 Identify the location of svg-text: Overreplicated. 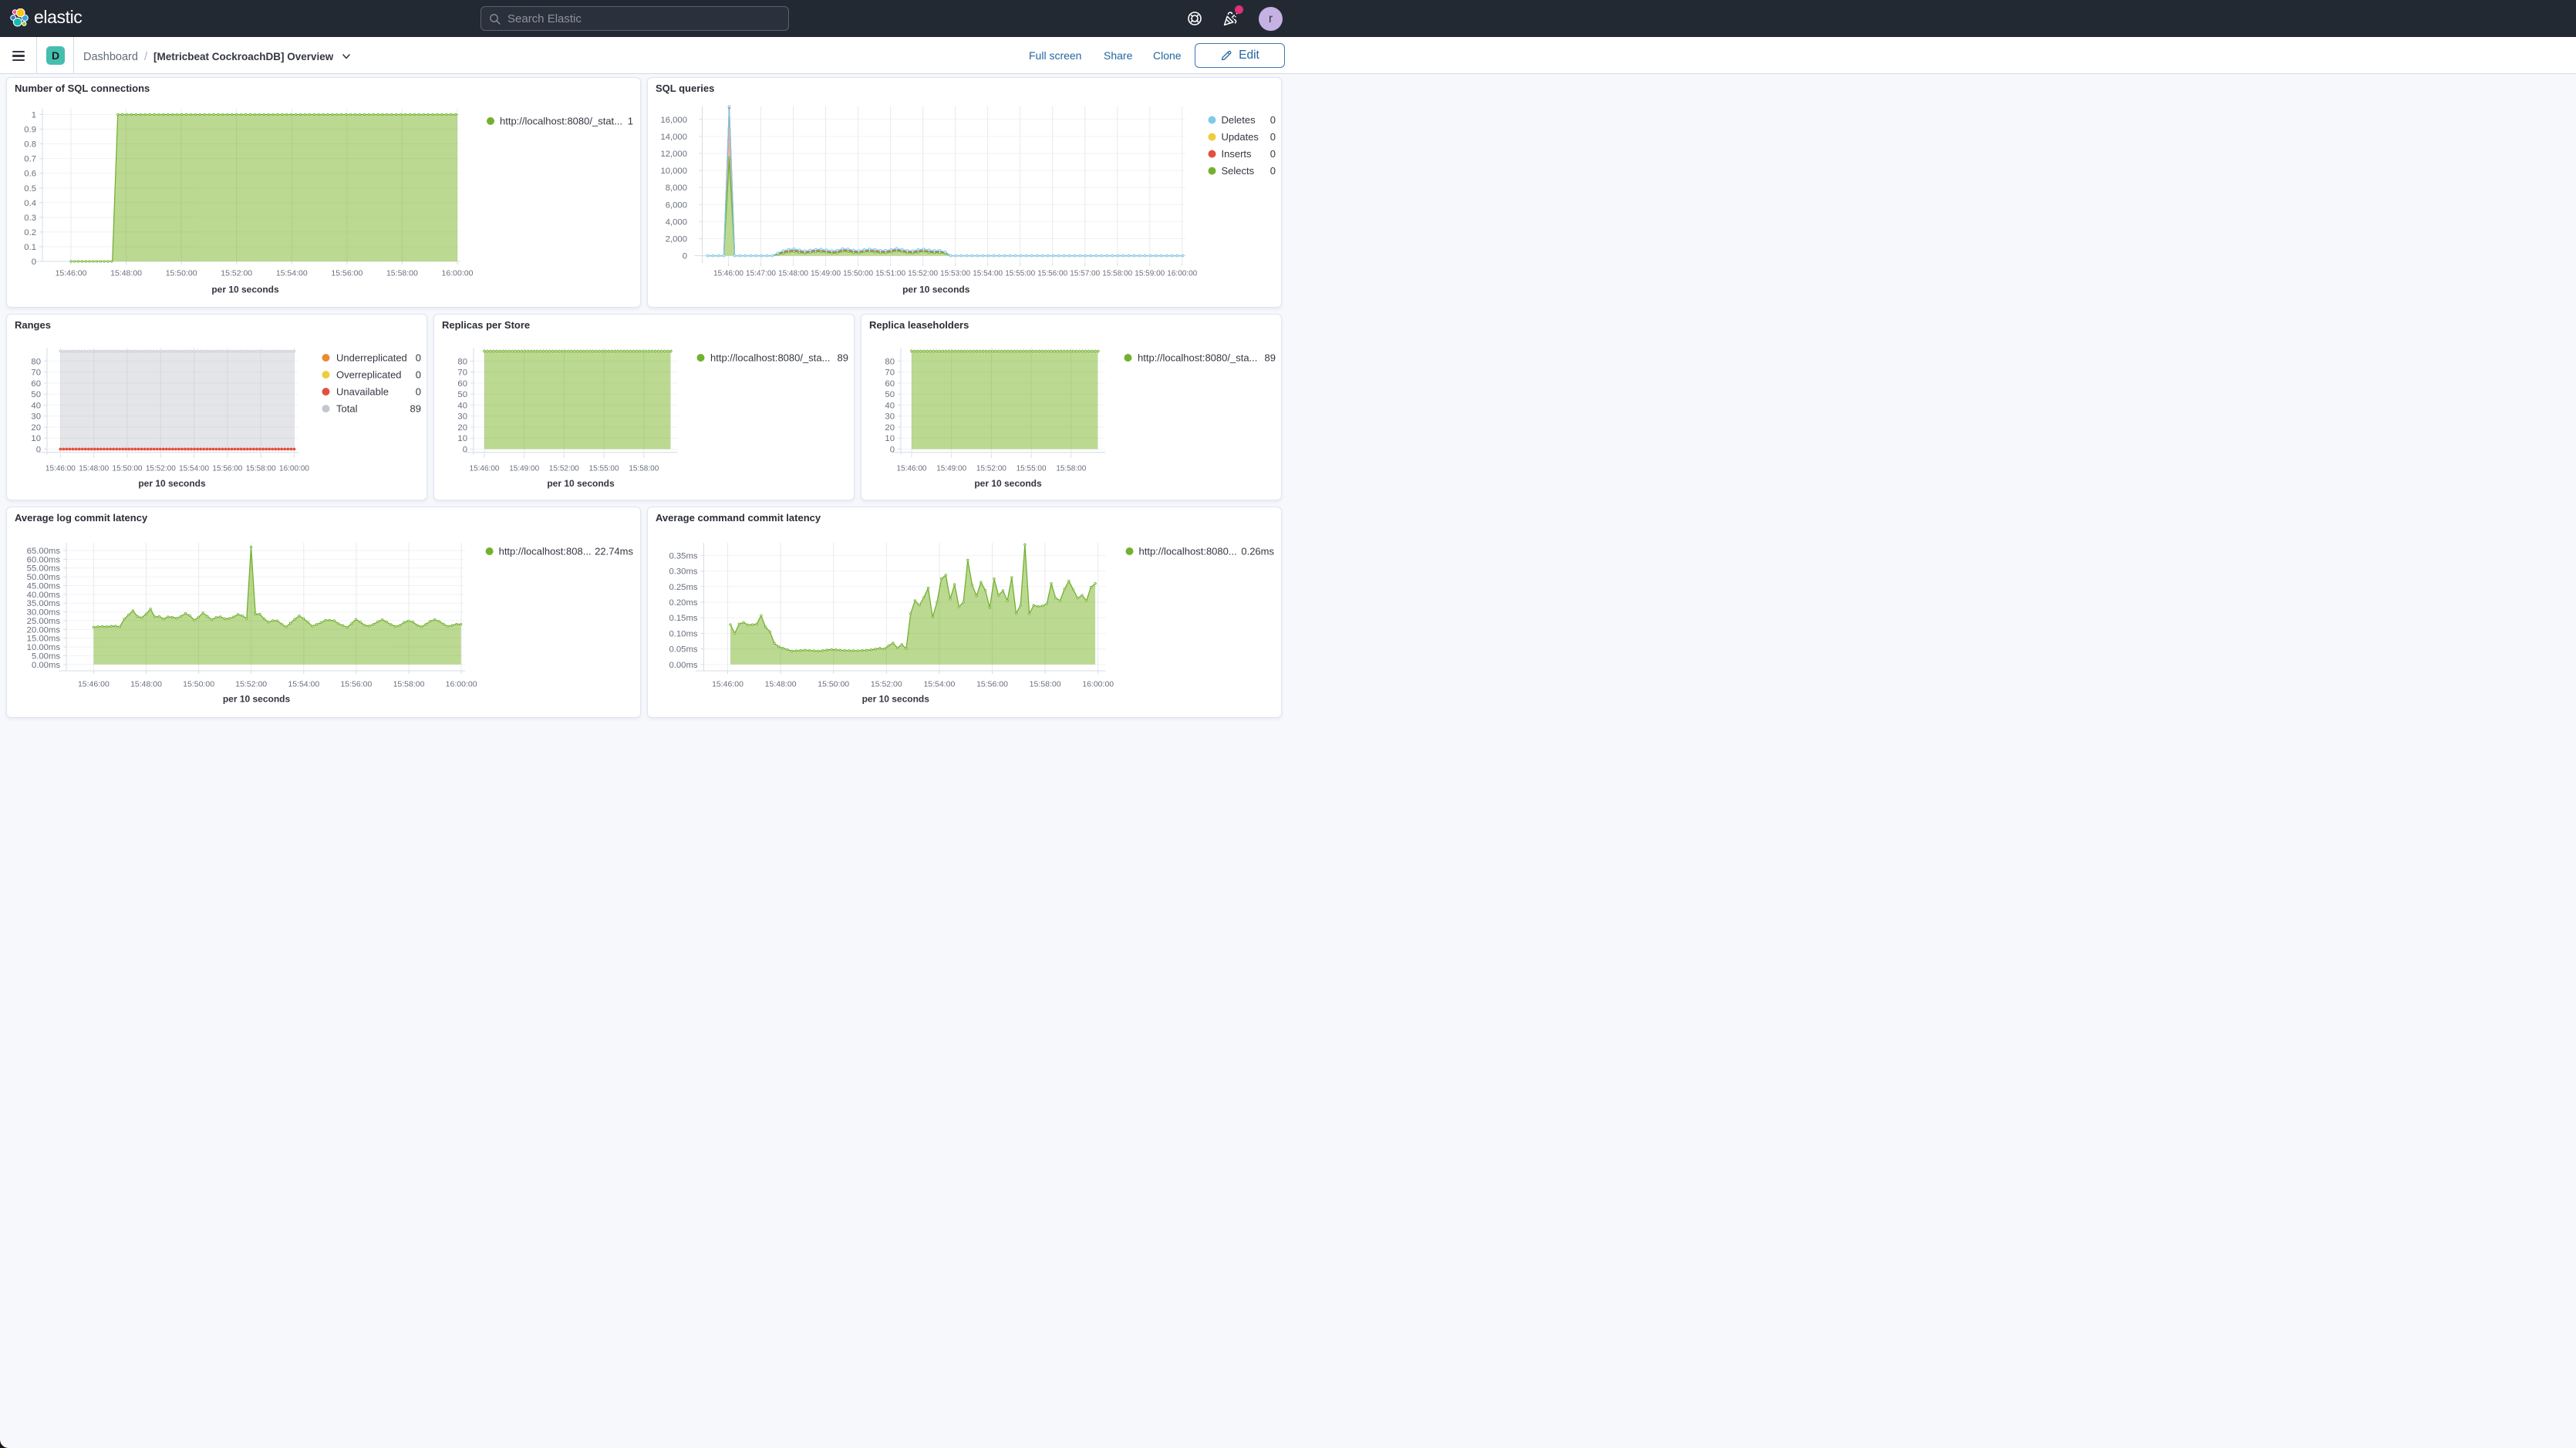
(369, 375).